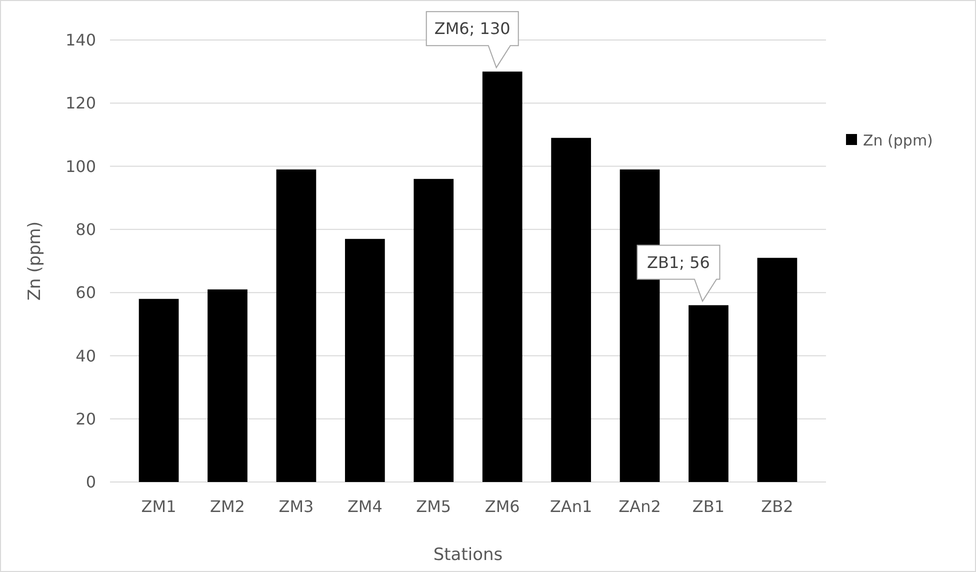 The height and width of the screenshot is (572, 976). Describe the element at coordinates (86, 292) in the screenshot. I see `y-tick-label: 60` at that location.